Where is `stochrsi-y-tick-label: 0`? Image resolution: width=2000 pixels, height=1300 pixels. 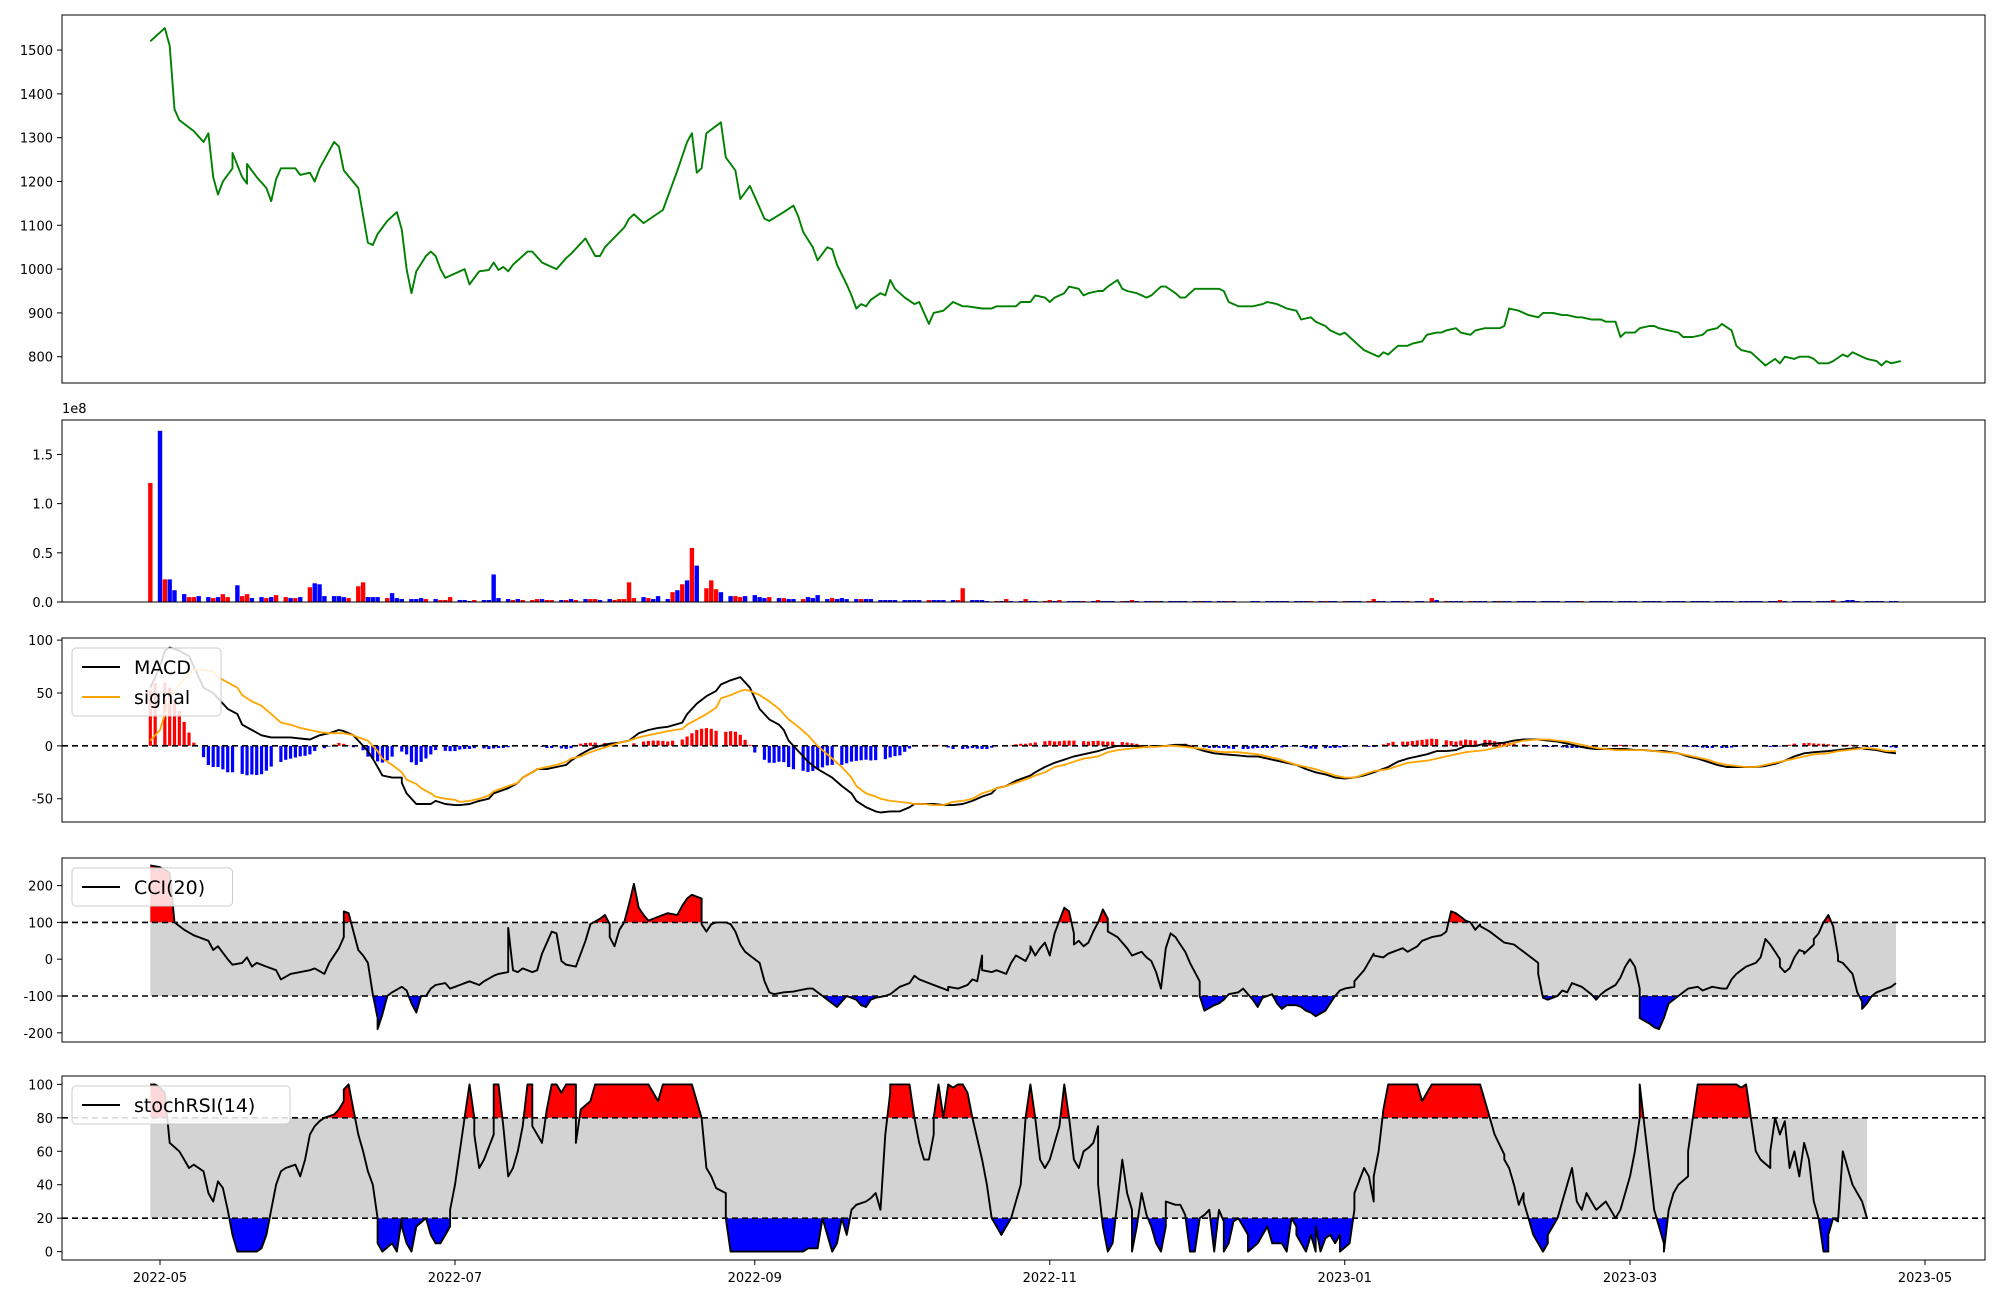 stochrsi-y-tick-label: 0 is located at coordinates (49, 1253).